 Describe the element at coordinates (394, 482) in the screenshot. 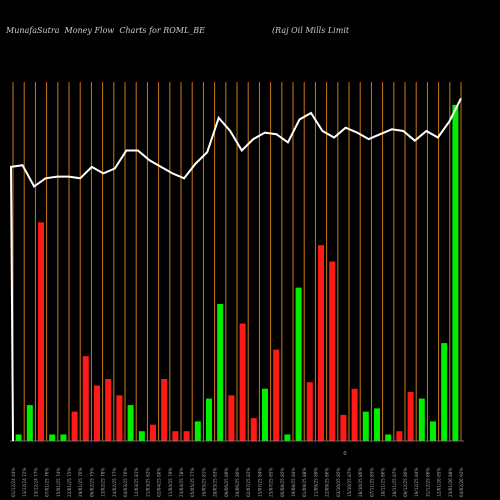

I see `x-tick-label: 28/11/25 87%` at that location.